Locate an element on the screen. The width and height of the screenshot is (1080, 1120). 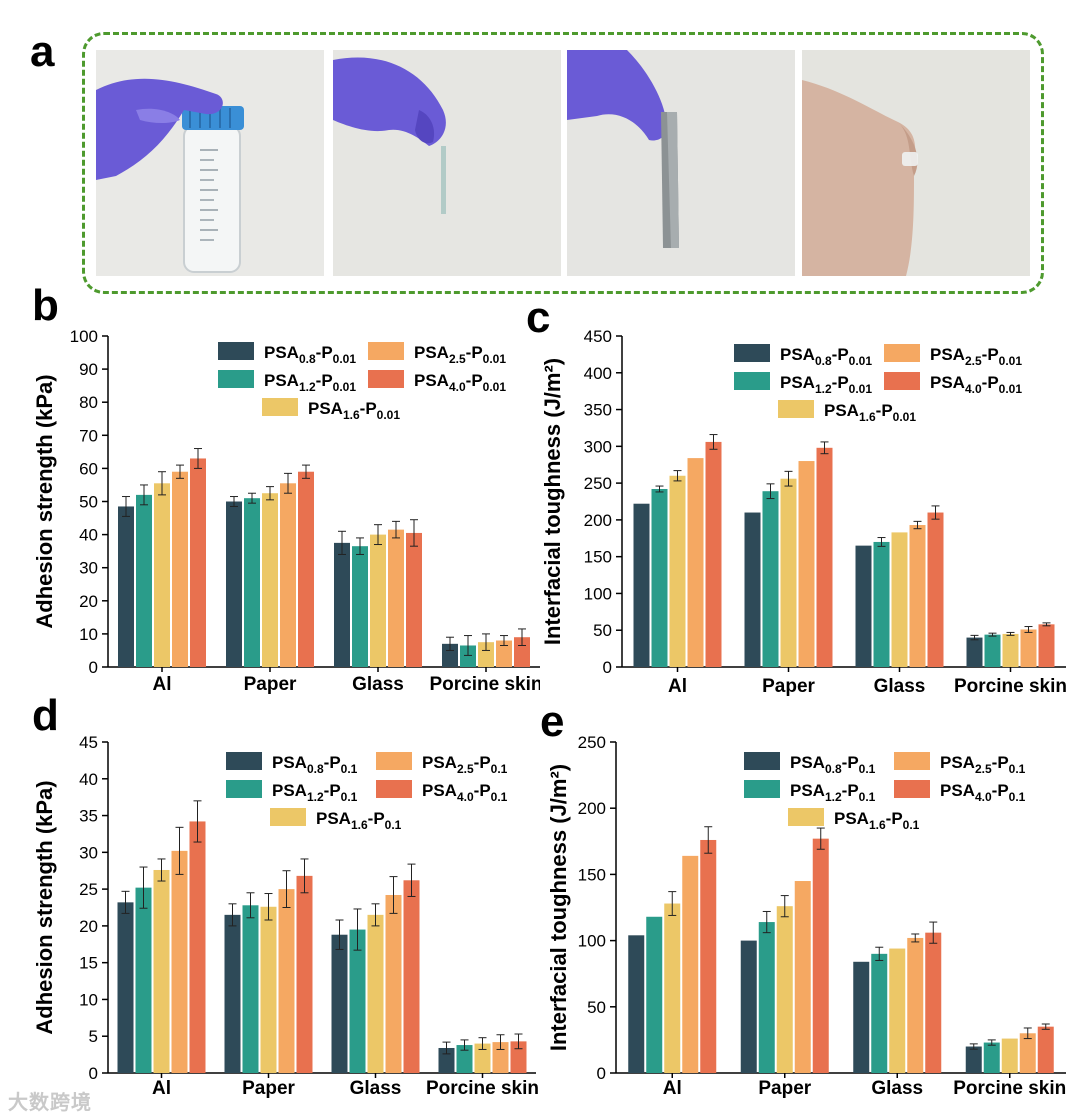
panel-label-b: b is located at coordinates (45, 305).